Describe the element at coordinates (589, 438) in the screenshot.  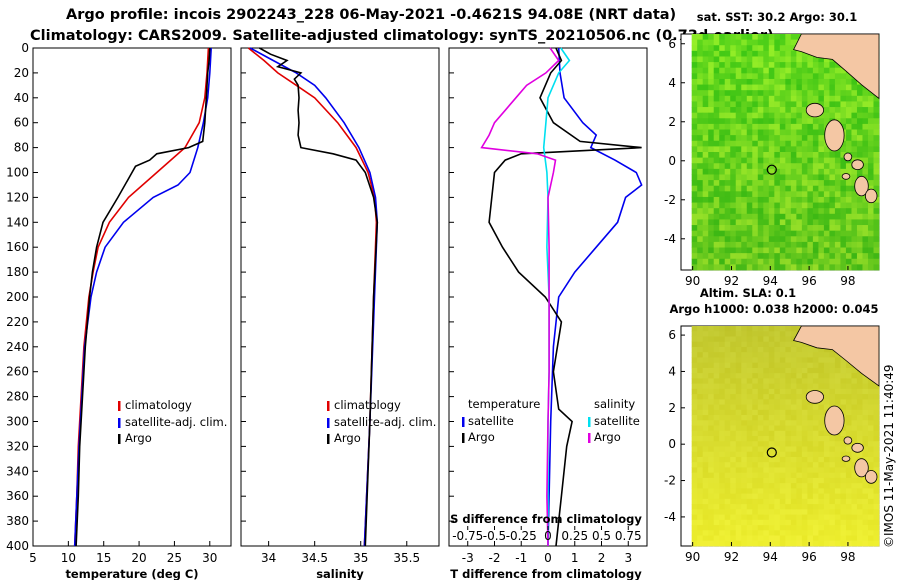
I see `legend-swatch-s-argo` at that location.